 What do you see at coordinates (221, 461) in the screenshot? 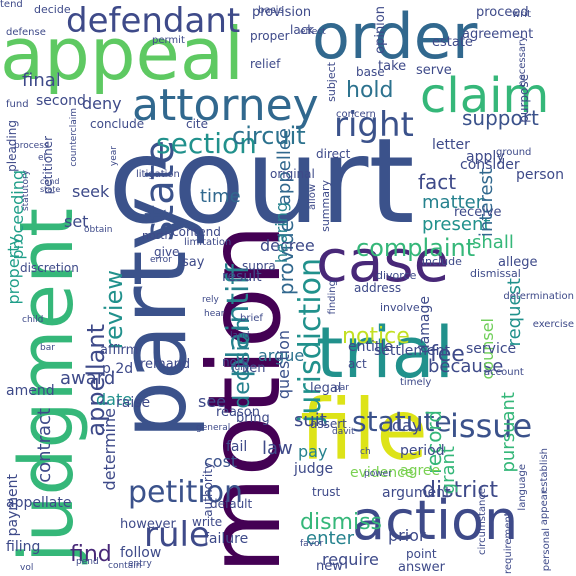
I see `word-69: cost` at bounding box center [221, 461].